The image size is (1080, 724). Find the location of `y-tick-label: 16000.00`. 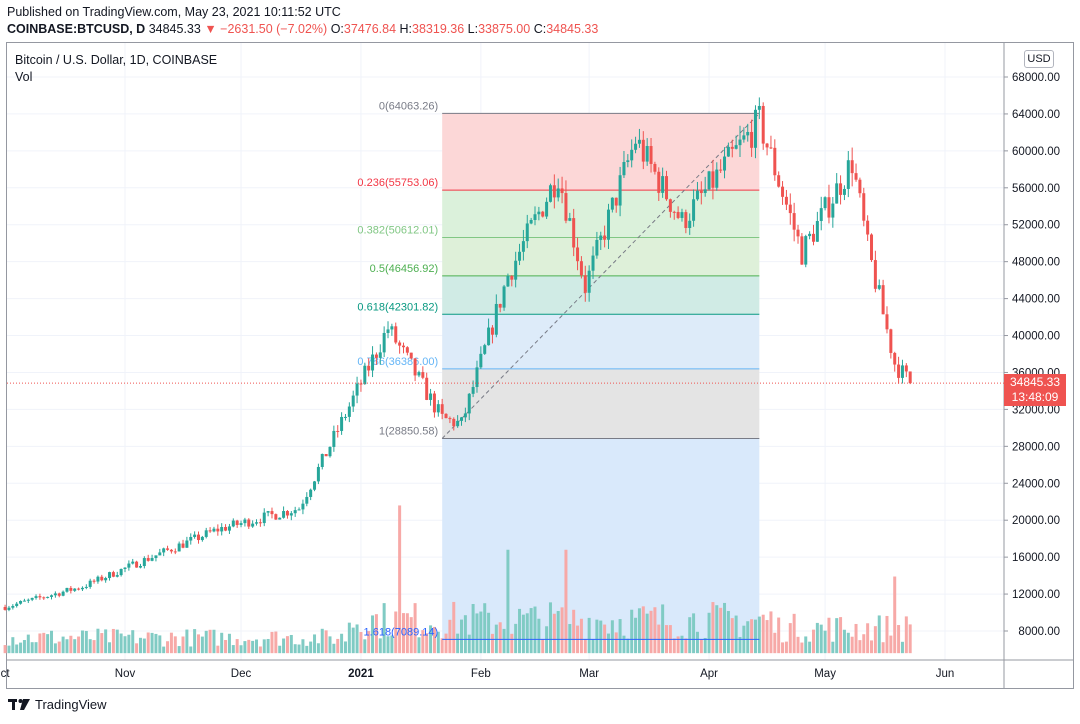

y-tick-label: 16000.00 is located at coordinates (1036, 558).